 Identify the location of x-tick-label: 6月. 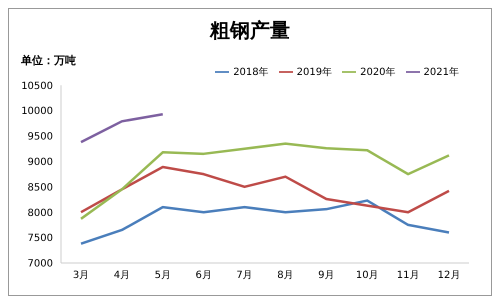
(203, 276).